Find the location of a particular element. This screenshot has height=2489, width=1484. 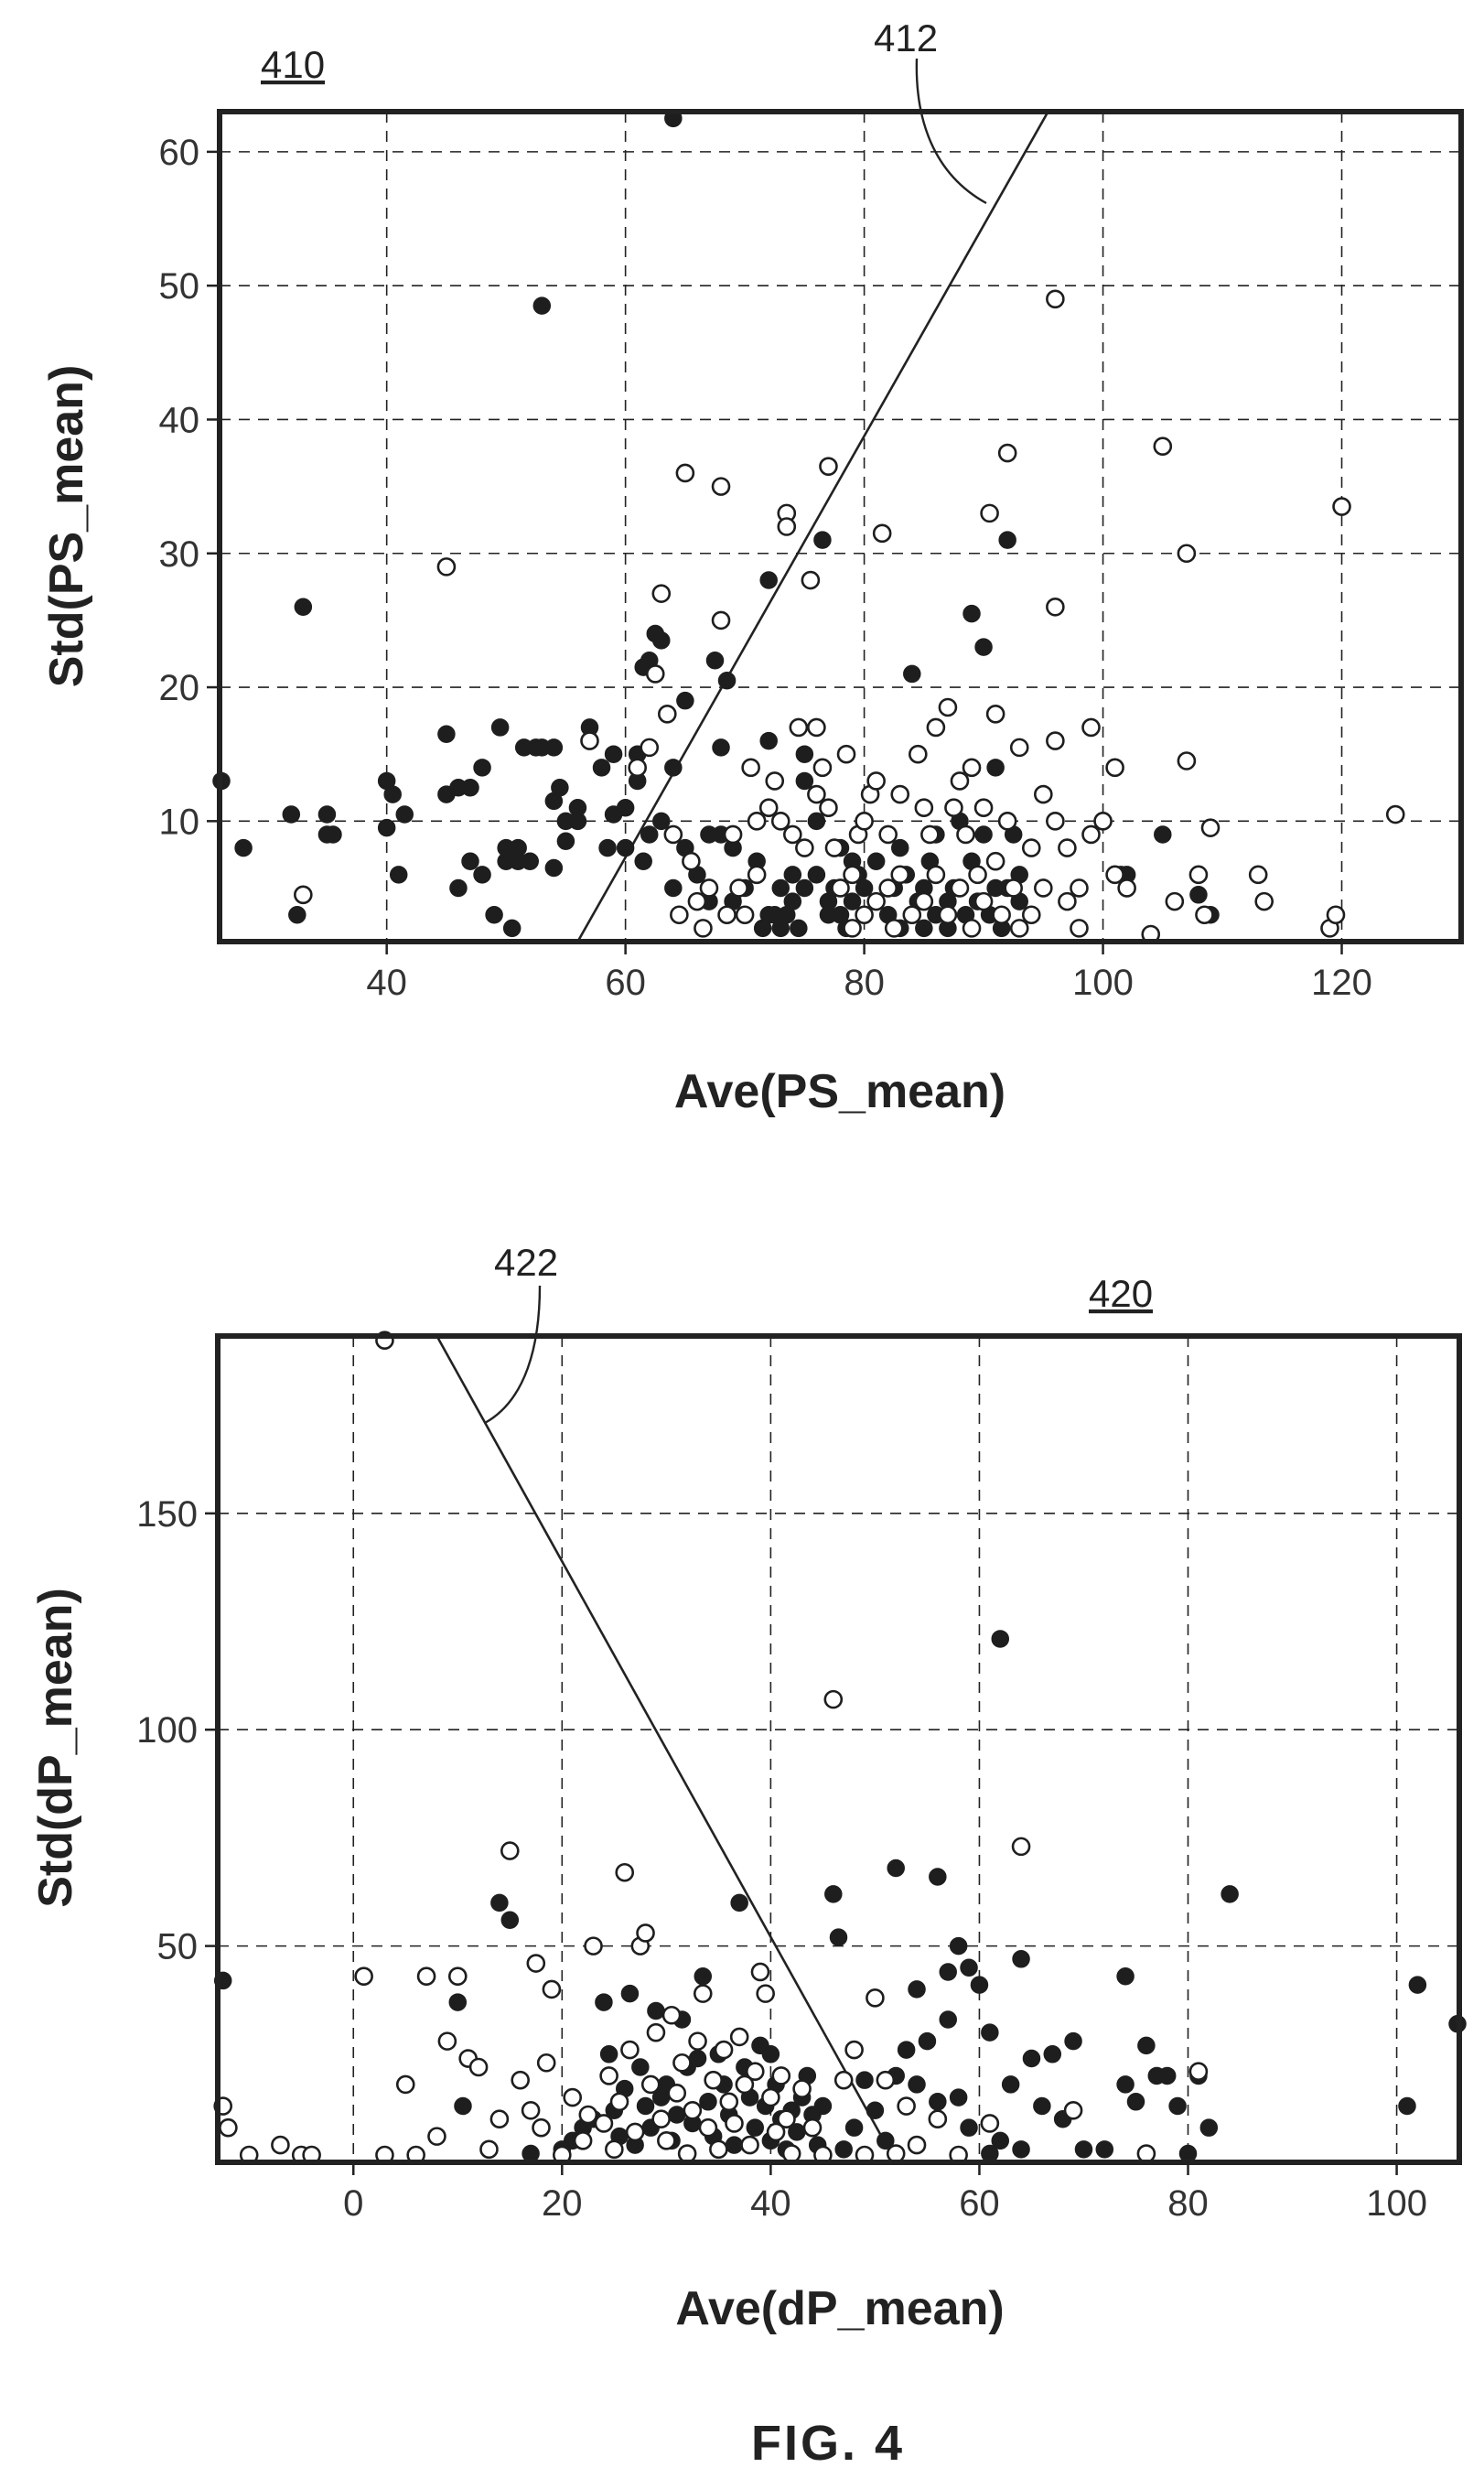

x-tick-label-1: 60 is located at coordinates (625, 983).